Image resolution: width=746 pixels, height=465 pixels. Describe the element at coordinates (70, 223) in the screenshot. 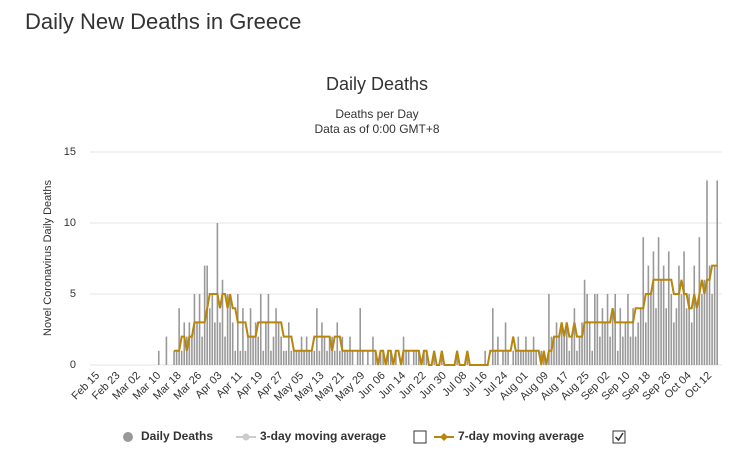

I see `y-tick-label: 10` at that location.